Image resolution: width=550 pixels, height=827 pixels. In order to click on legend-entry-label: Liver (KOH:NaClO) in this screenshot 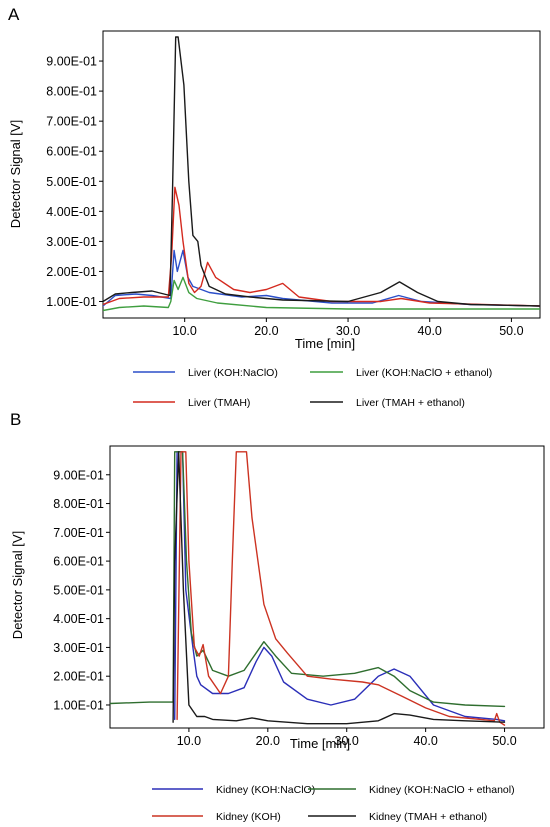, I will do `click(233, 373)`.